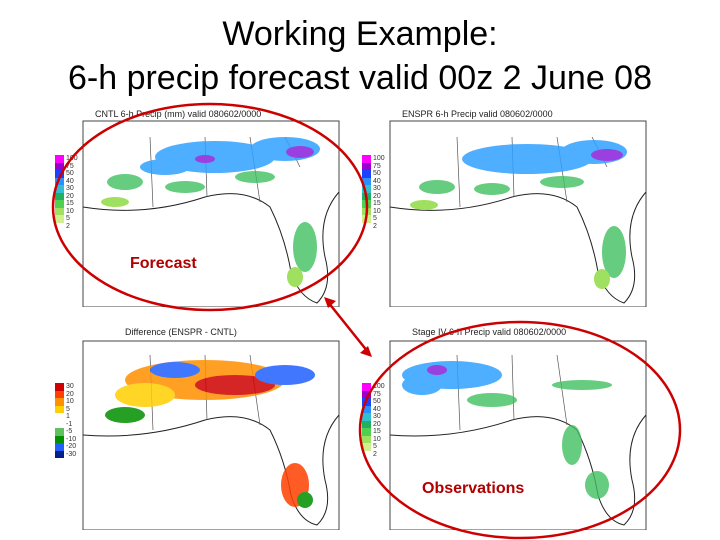  I want to click on slide-title-line2: 6-h precip forecast valid 00z 2 June 08, so click(359, 78).